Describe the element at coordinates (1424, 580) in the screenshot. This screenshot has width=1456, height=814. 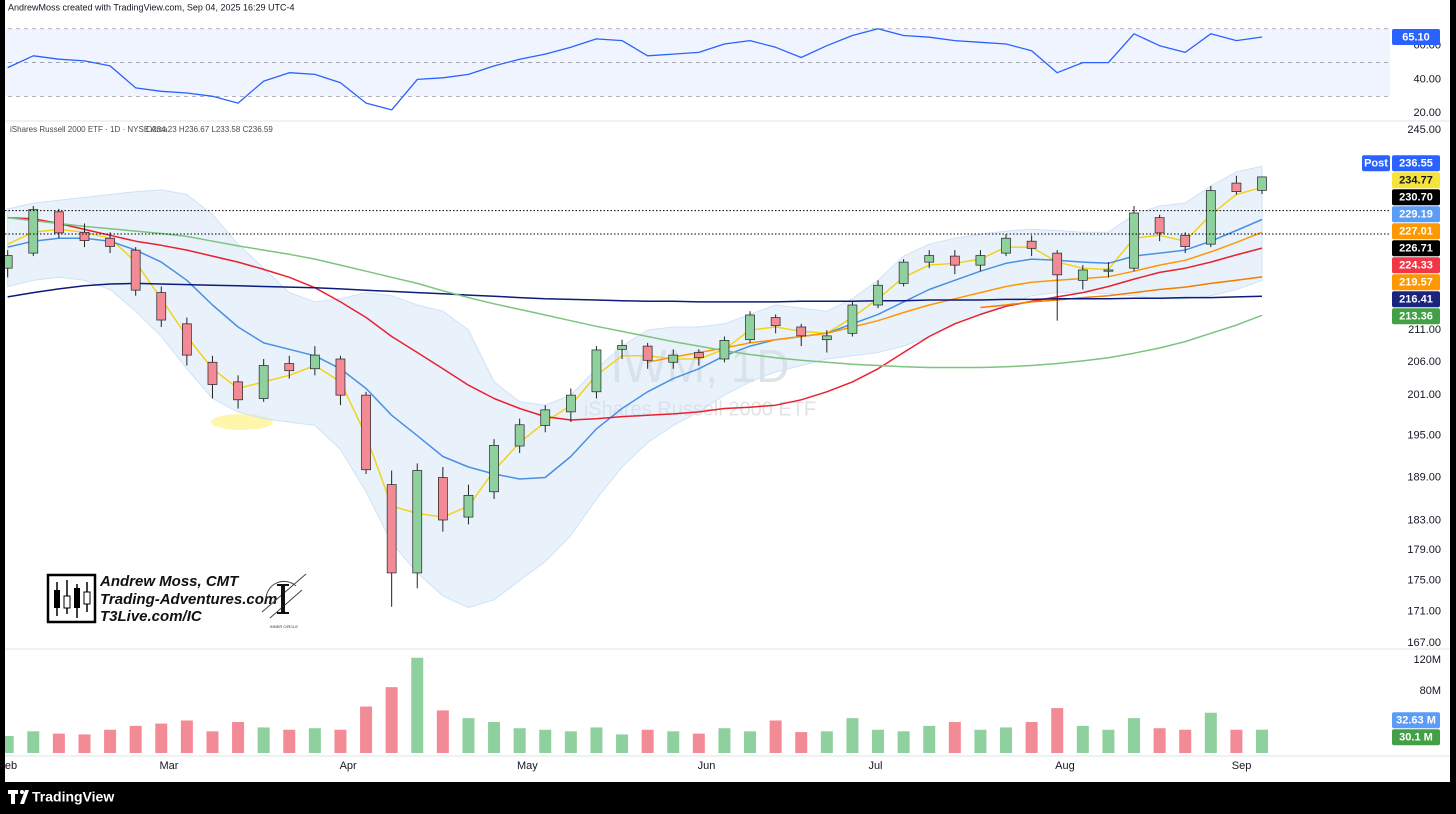
I see `y-tick-label: 175.00` at that location.